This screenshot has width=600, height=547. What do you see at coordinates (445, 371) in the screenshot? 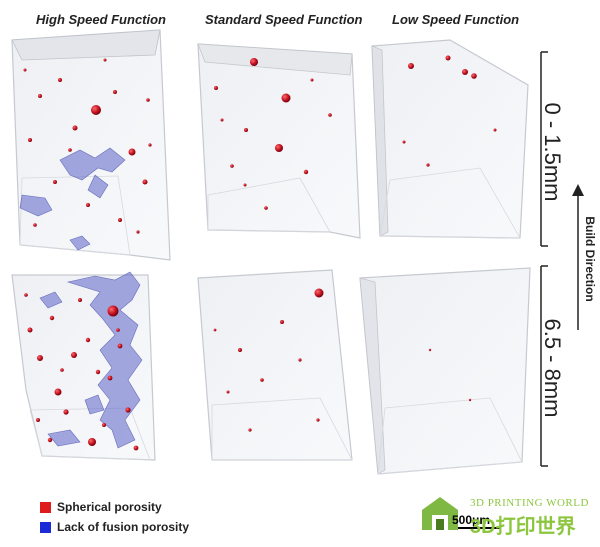
I see `specimen-low-bottom` at bounding box center [445, 371].